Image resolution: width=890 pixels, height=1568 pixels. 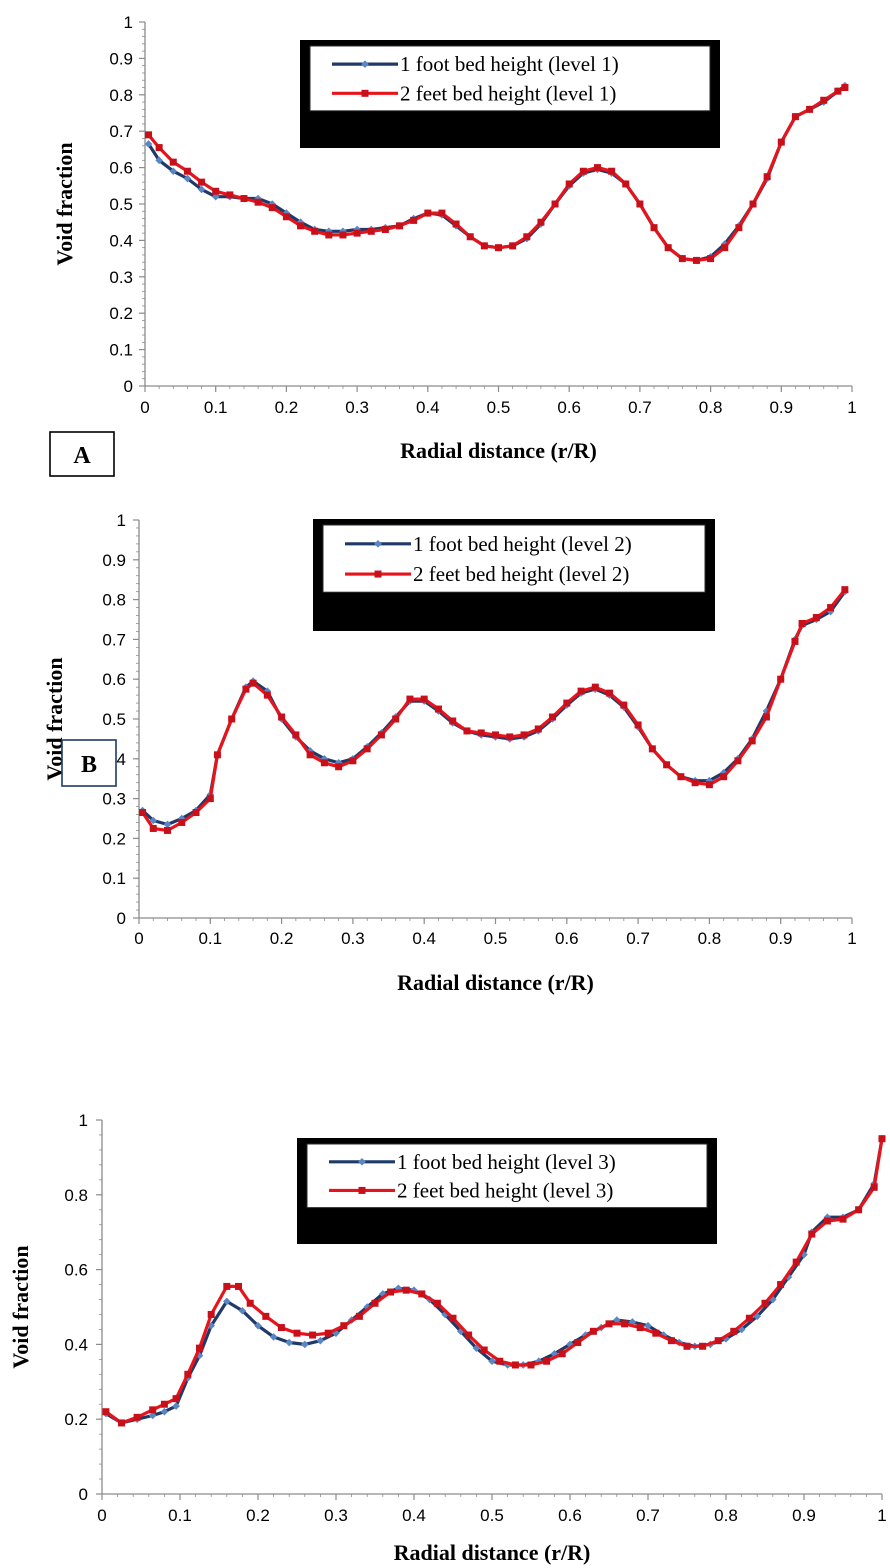 I want to click on y-tick-label: 0.1, so click(x=121, y=350).